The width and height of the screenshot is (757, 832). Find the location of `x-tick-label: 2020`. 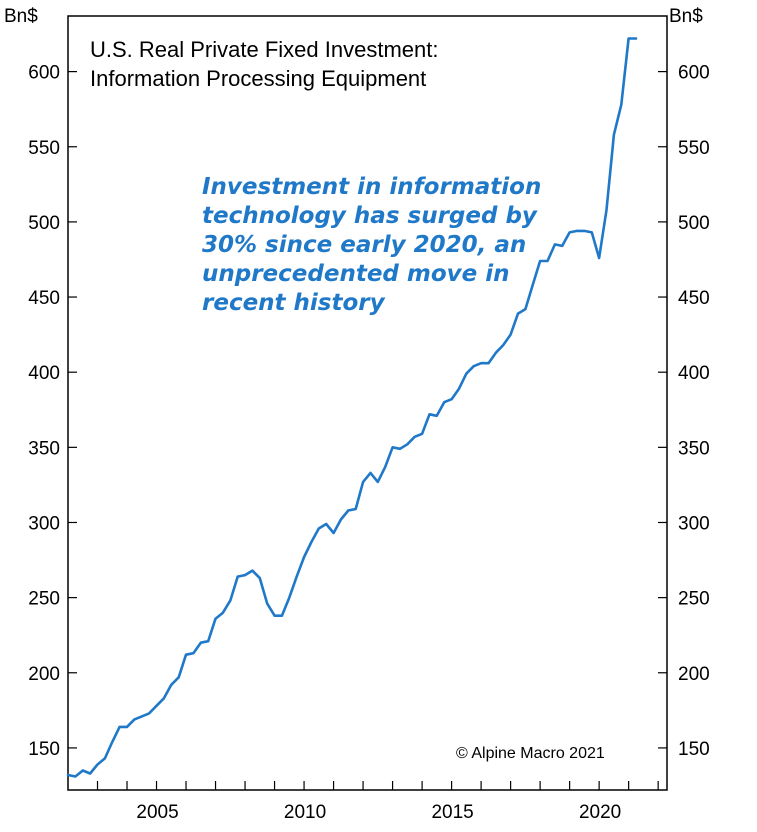

x-tick-label: 2020 is located at coordinates (600, 812).